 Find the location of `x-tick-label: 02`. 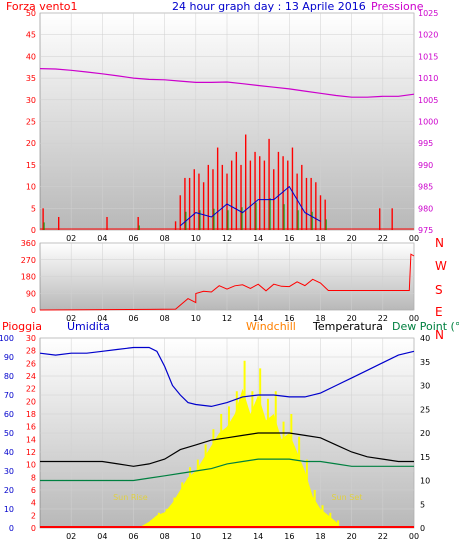

x-tick-label: 02 is located at coordinates (71, 536).